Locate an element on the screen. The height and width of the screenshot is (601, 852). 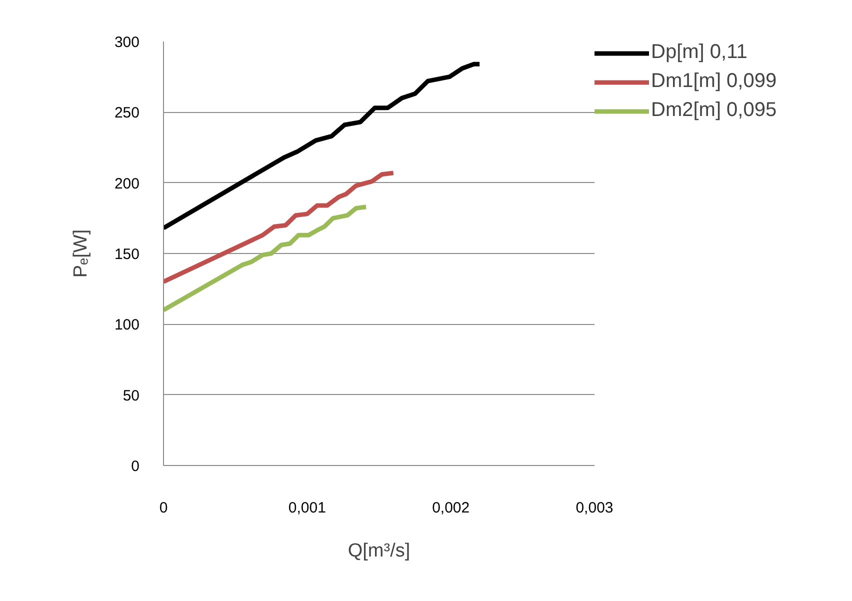
x-tick-label: 0,001 is located at coordinates (307, 508).